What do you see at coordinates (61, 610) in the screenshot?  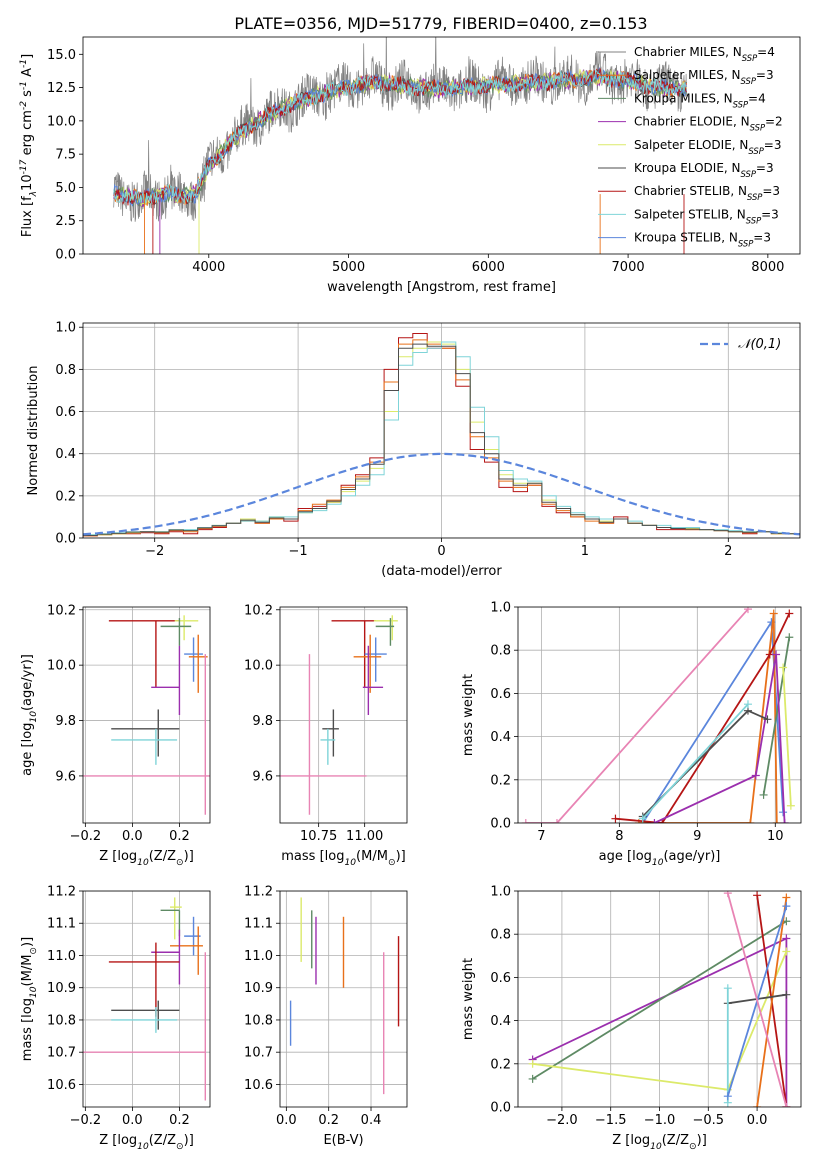 I see `age-vs-Z-y-tick-label: 10.2` at bounding box center [61, 610].